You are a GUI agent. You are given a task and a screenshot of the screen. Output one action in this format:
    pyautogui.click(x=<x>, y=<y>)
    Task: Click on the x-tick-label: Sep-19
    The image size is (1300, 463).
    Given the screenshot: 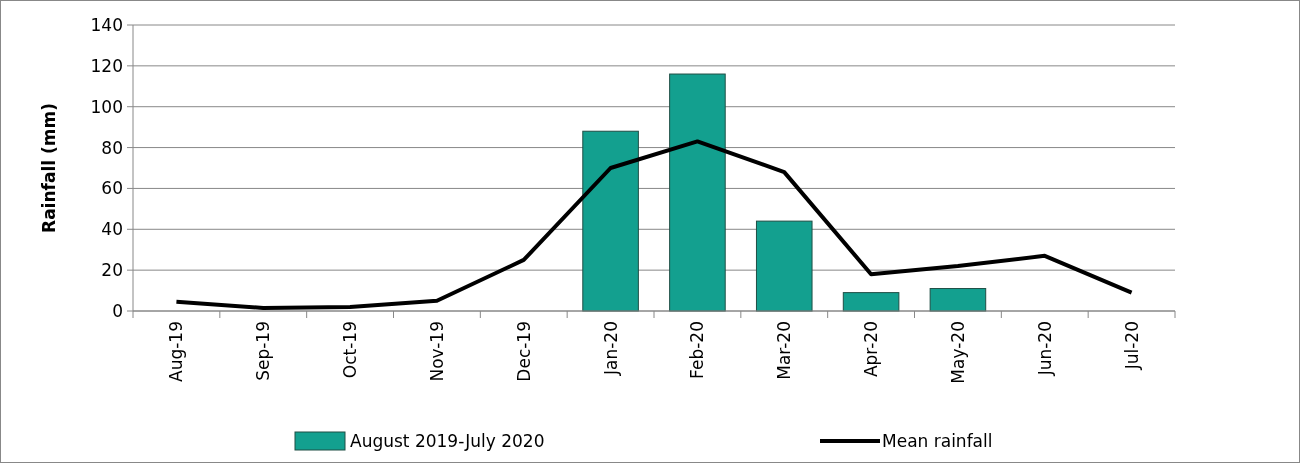 What is the action you would take?
    pyautogui.click(x=263, y=351)
    